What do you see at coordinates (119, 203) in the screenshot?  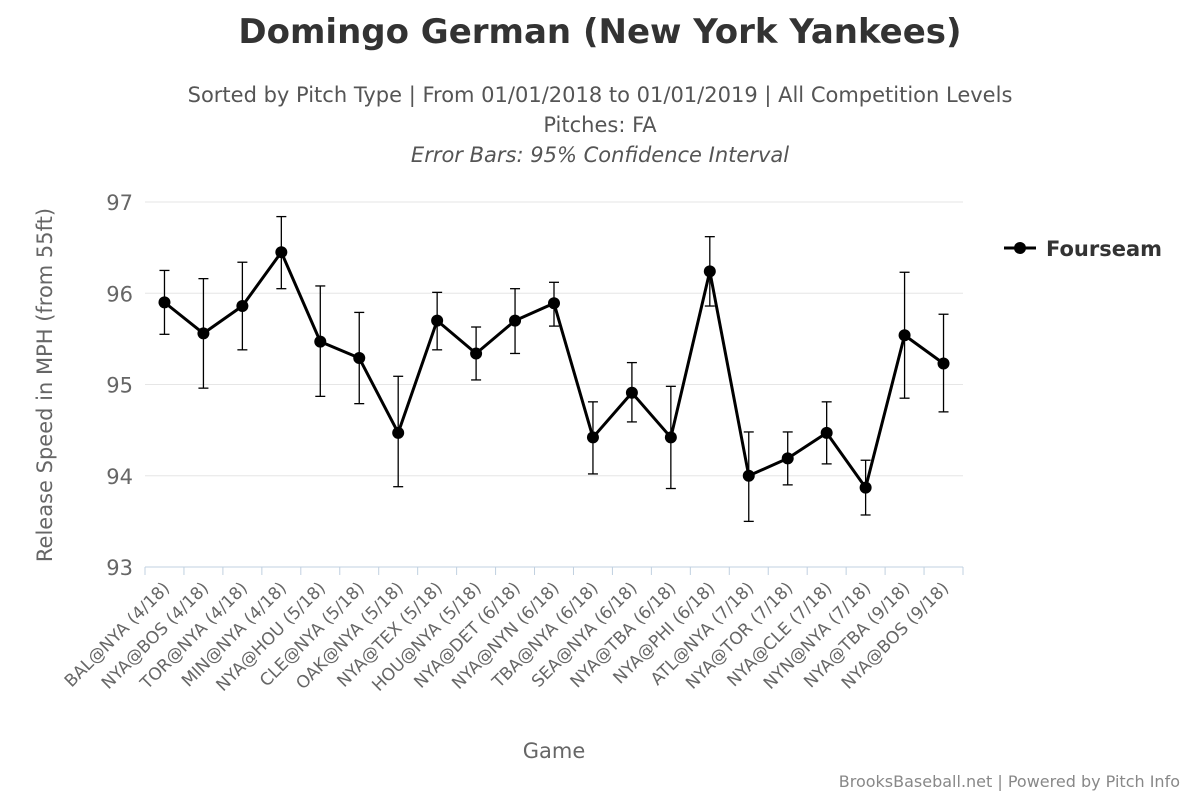 I see `y-tick-label: 97` at bounding box center [119, 203].